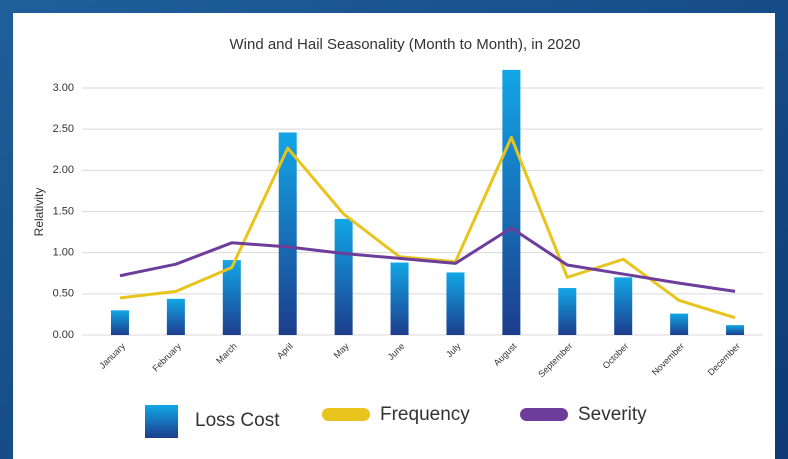  Describe the element at coordinates (63, 335) in the screenshot. I see `y-tick-label: 0.00` at that location.